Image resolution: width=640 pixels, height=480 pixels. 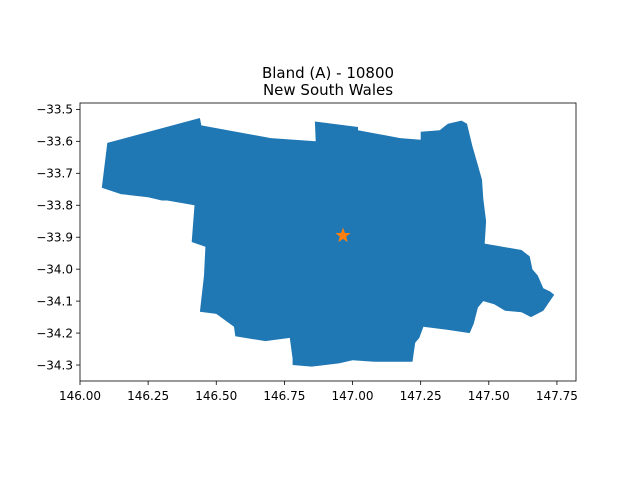 What do you see at coordinates (54, 269) in the screenshot?
I see `y-tick-label: −34.0` at bounding box center [54, 269].